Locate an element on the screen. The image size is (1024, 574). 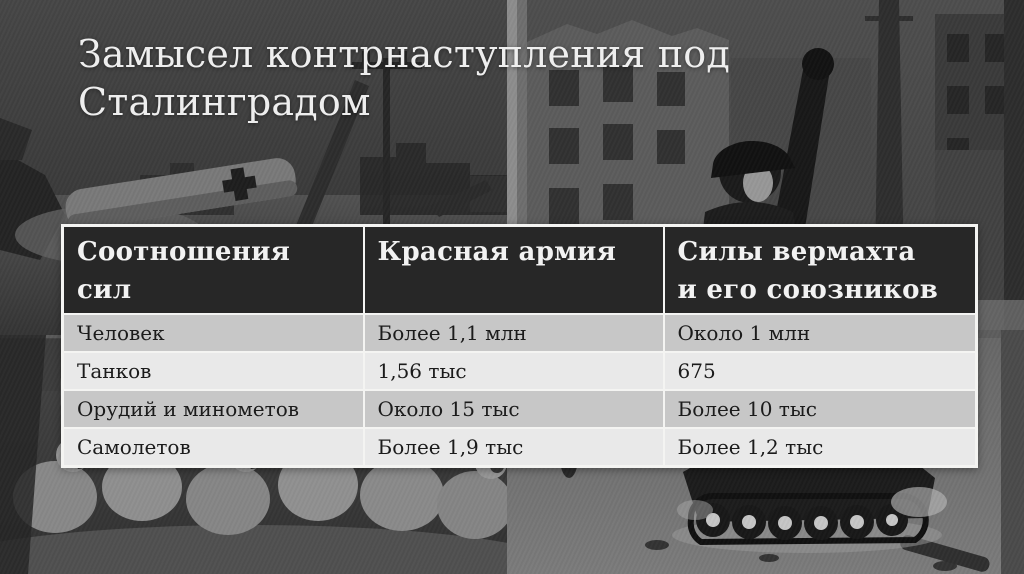
row-label: Танков is located at coordinates (213, 371).